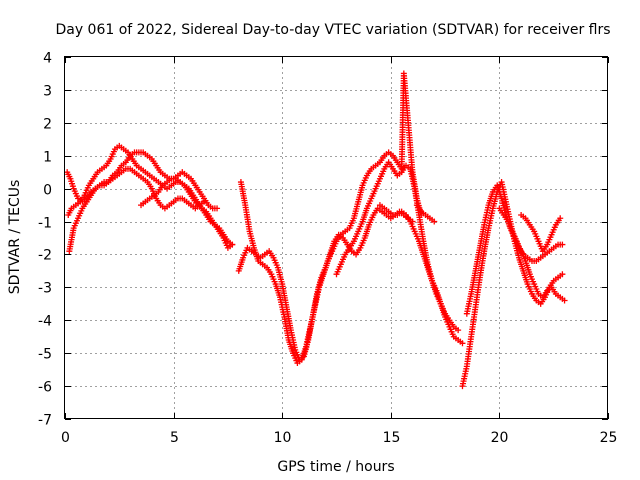 This screenshot has width=640, height=480. Describe the element at coordinates (500, 438) in the screenshot. I see `x-tick-label: 20` at that location.